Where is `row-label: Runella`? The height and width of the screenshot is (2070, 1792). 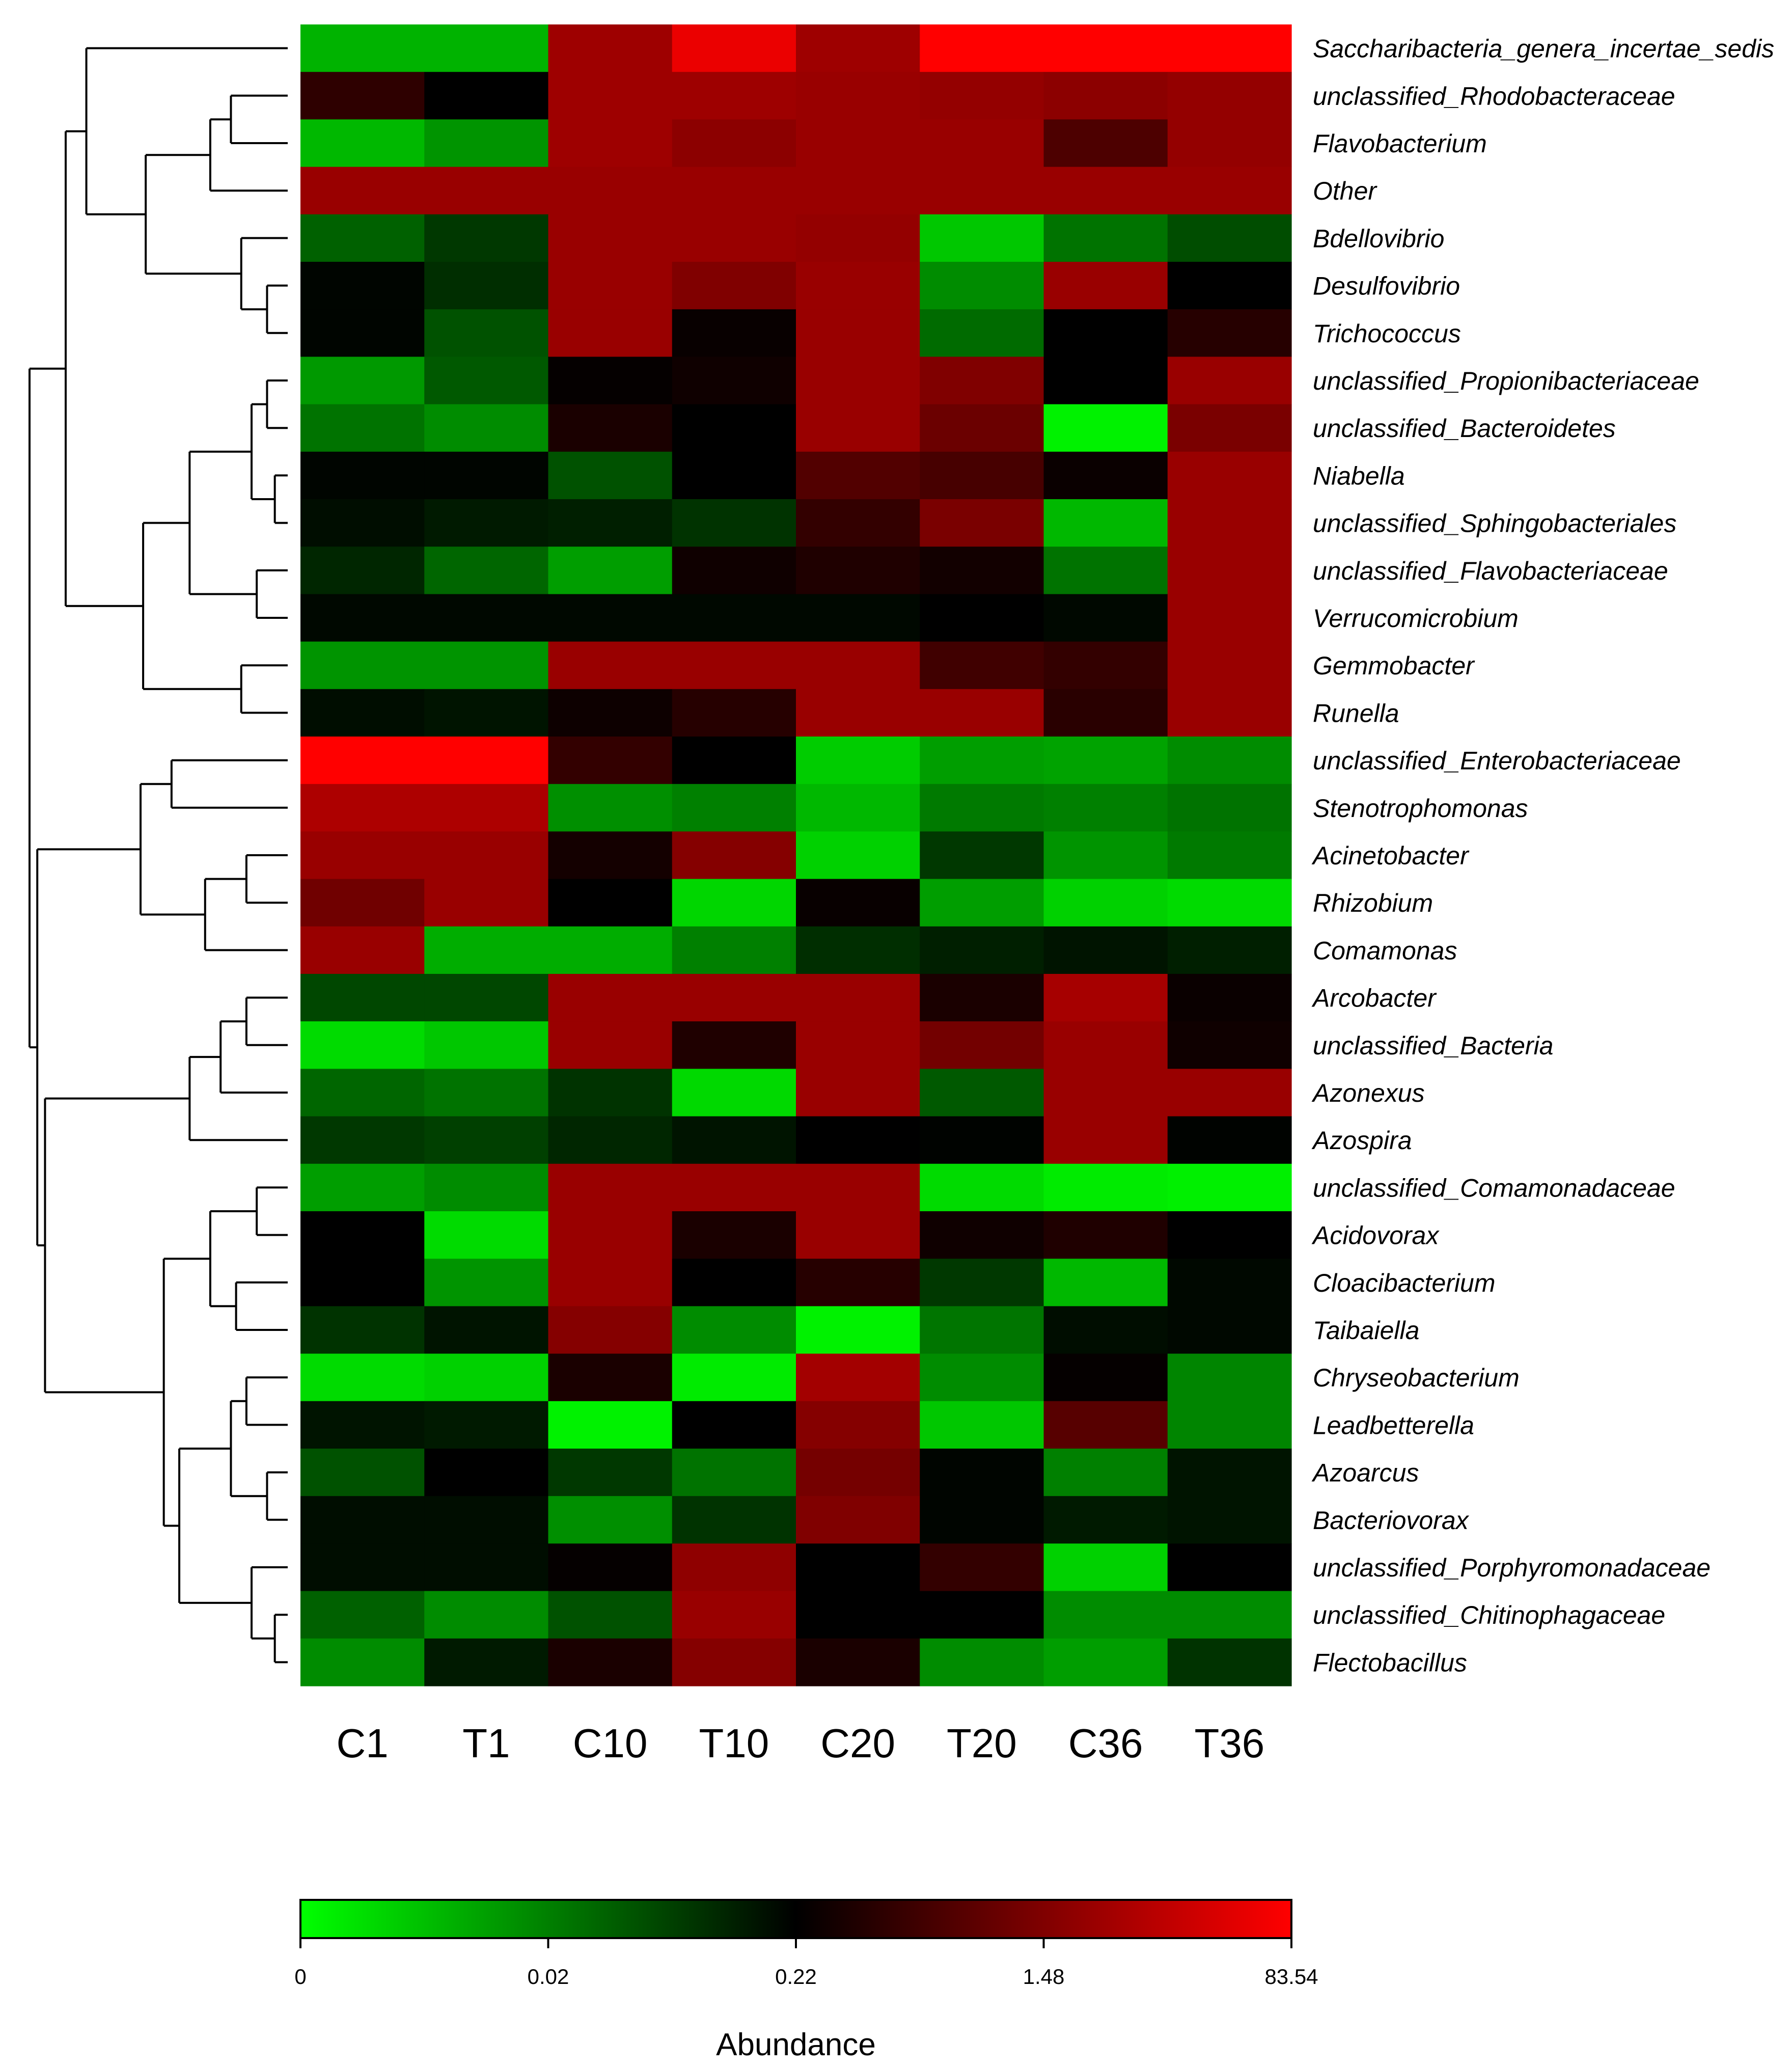 row-label: Runella is located at coordinates (1356, 713).